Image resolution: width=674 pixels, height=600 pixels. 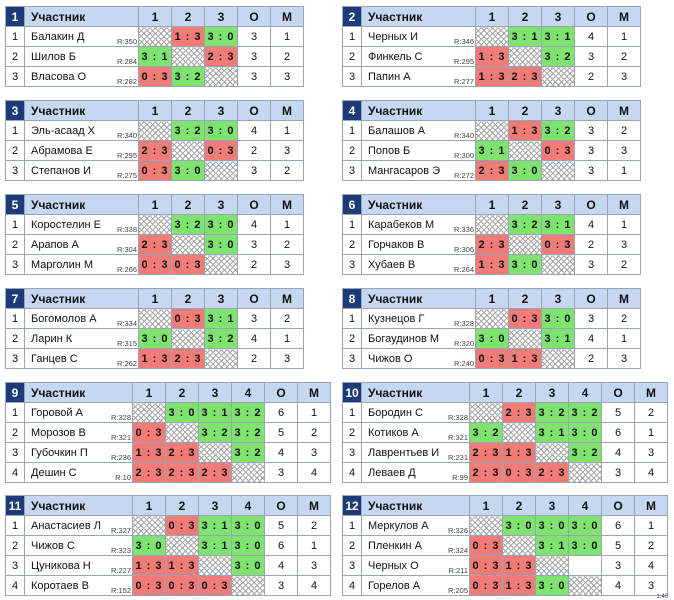 I want to click on participant-name: Меркулов А R:326, so click(x=415, y=525).